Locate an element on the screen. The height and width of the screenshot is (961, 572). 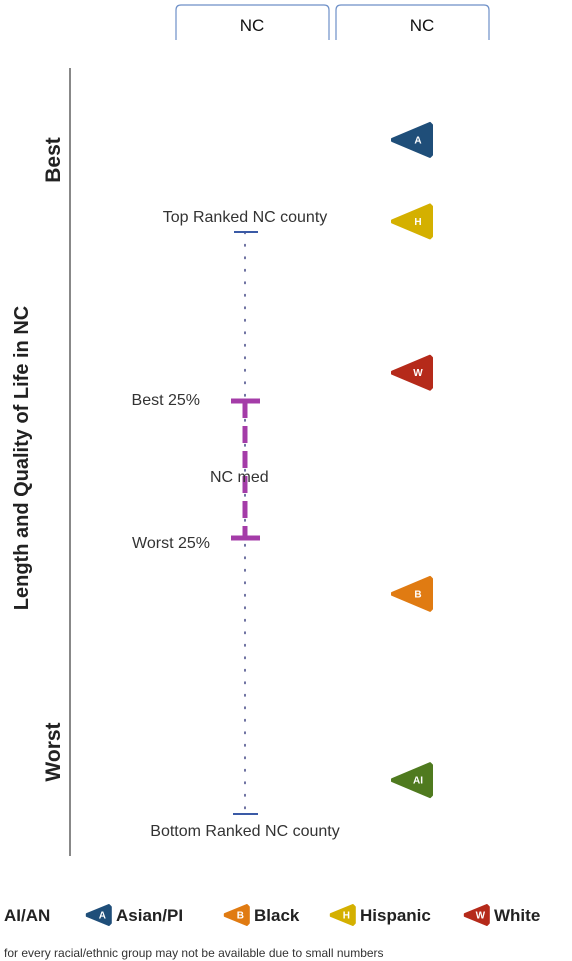
marker-ai-an: AI is located at coordinates (412, 780).